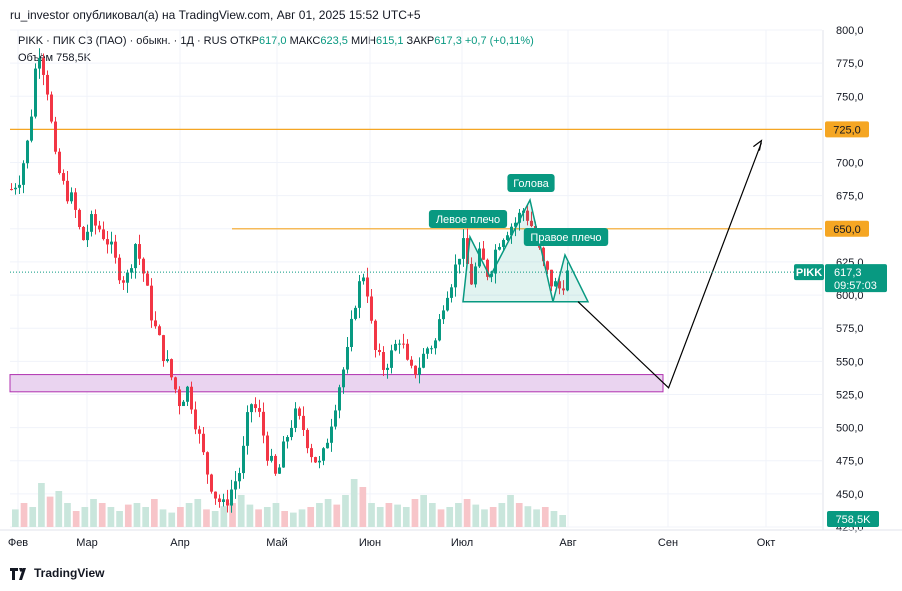 The image size is (902, 591). I want to click on price-tick-label: 675,0, so click(850, 197).